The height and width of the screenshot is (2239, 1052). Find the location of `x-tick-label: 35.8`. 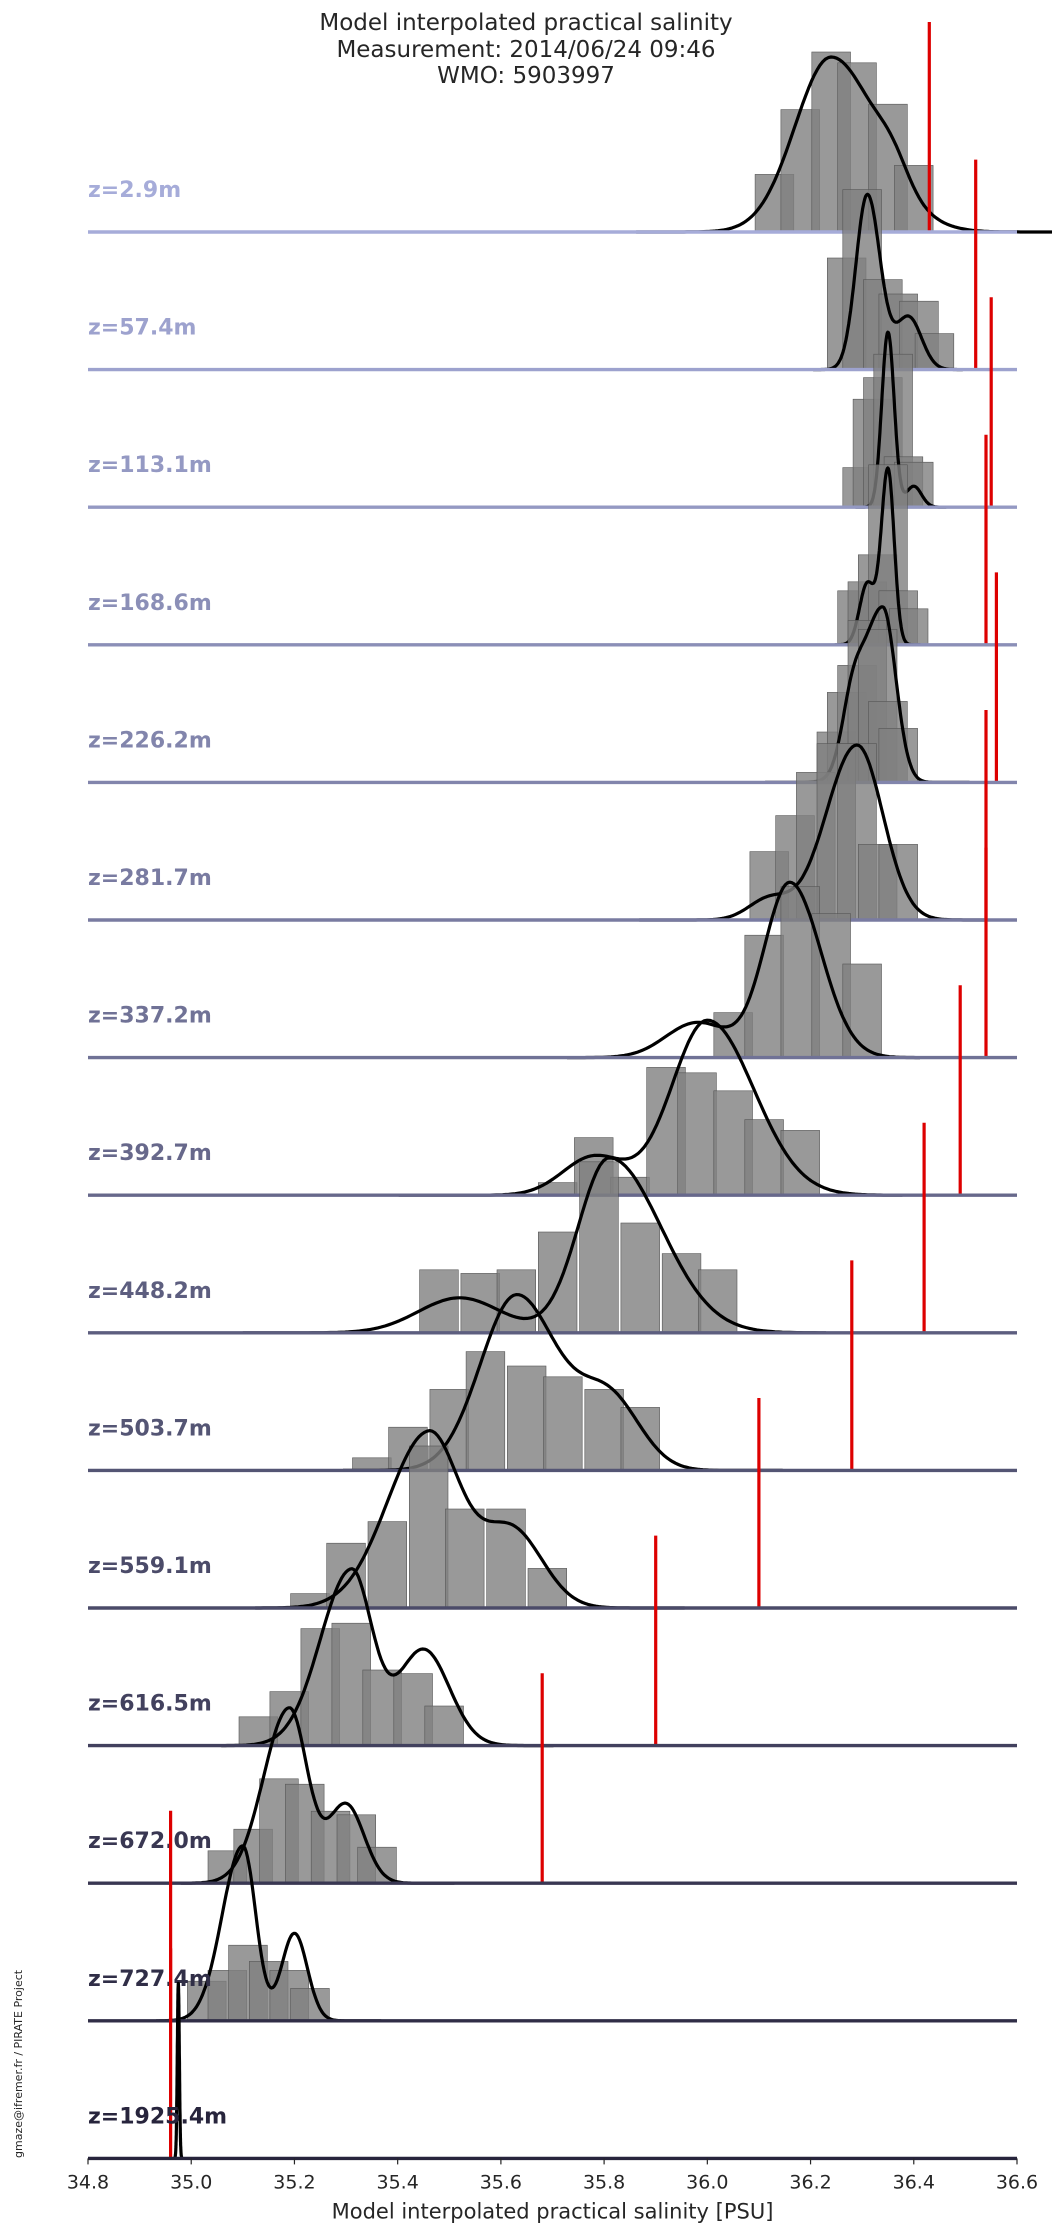

x-tick-label: 35.8 is located at coordinates (604, 2182).